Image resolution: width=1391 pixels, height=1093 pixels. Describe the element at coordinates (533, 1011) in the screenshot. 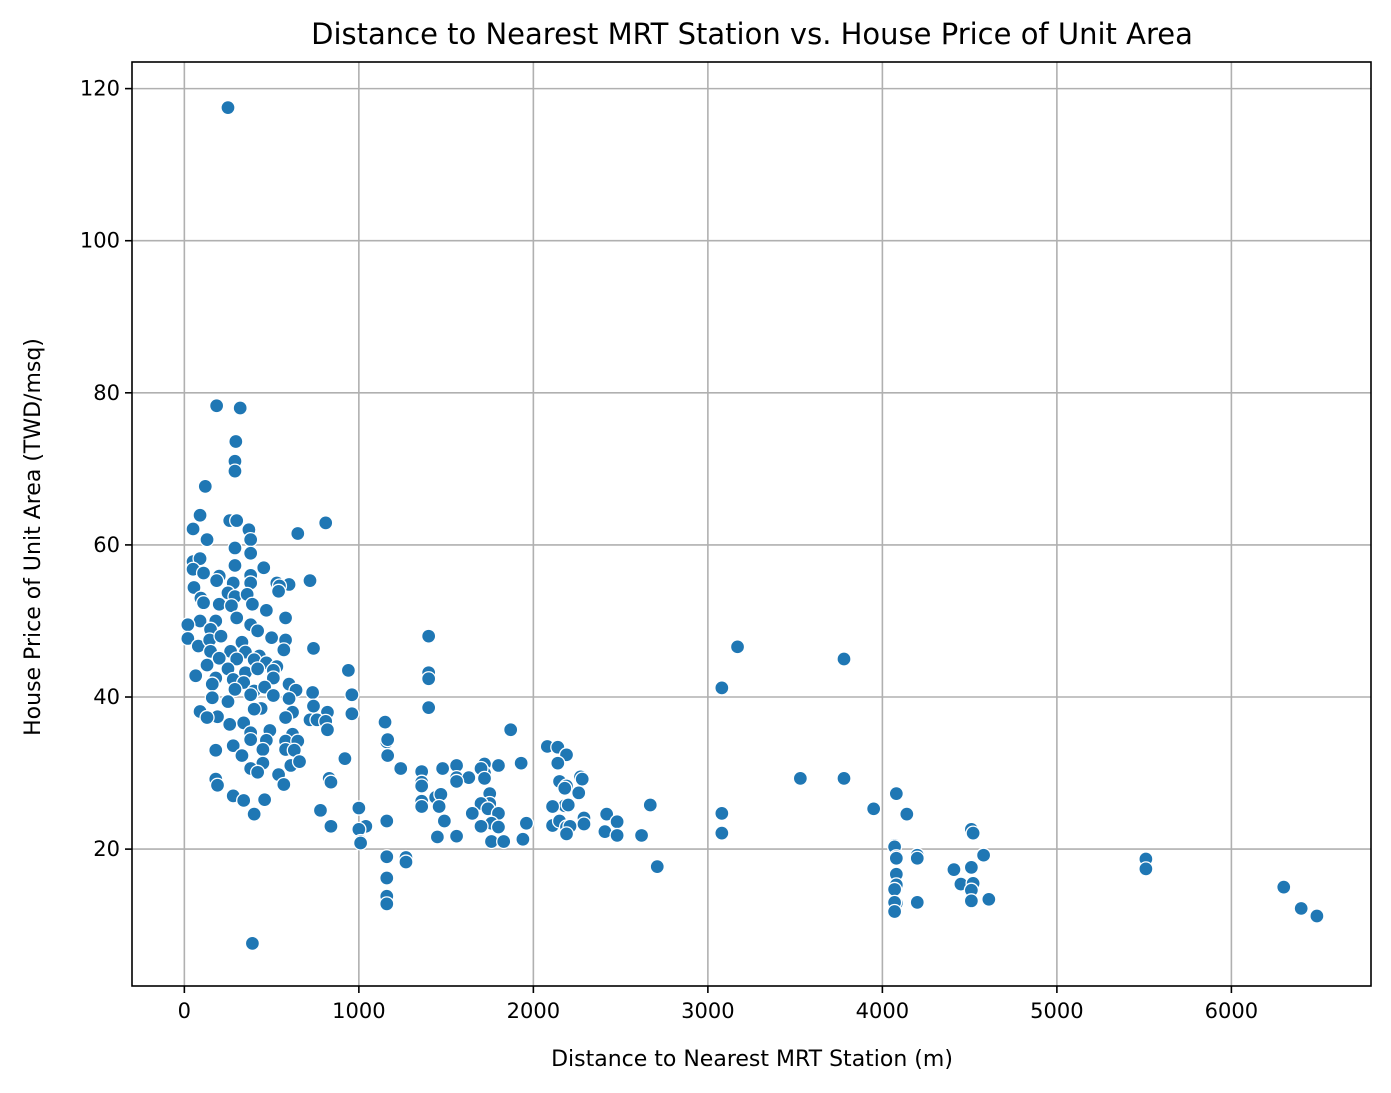

I see `x-tick-label: 2000` at that location.